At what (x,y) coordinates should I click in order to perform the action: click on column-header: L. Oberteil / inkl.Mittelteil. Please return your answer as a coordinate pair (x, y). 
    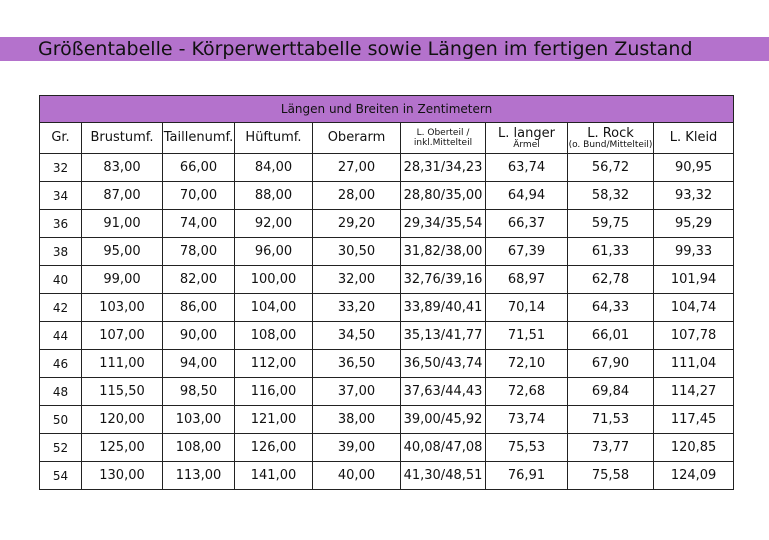
    Looking at the image, I should click on (443, 138).